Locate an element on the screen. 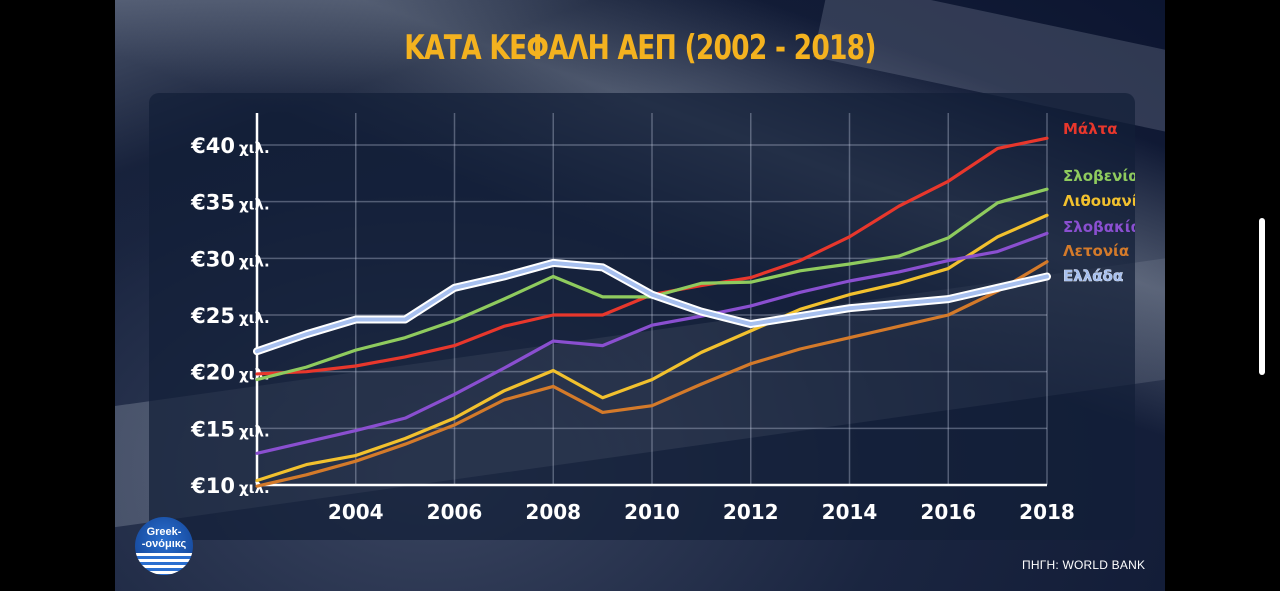 The image size is (1280, 591). logo-line-1: Greek- is located at coordinates (164, 532).